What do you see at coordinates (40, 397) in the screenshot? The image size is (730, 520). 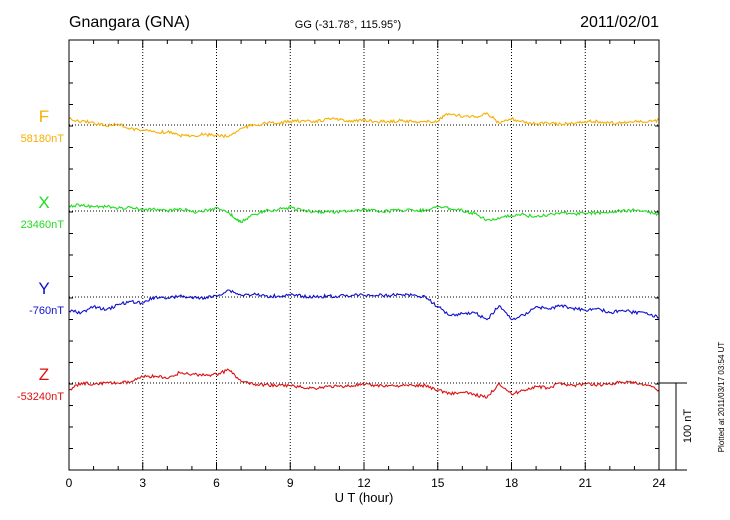 I see `baseline-value-z: -53240nT` at bounding box center [40, 397].